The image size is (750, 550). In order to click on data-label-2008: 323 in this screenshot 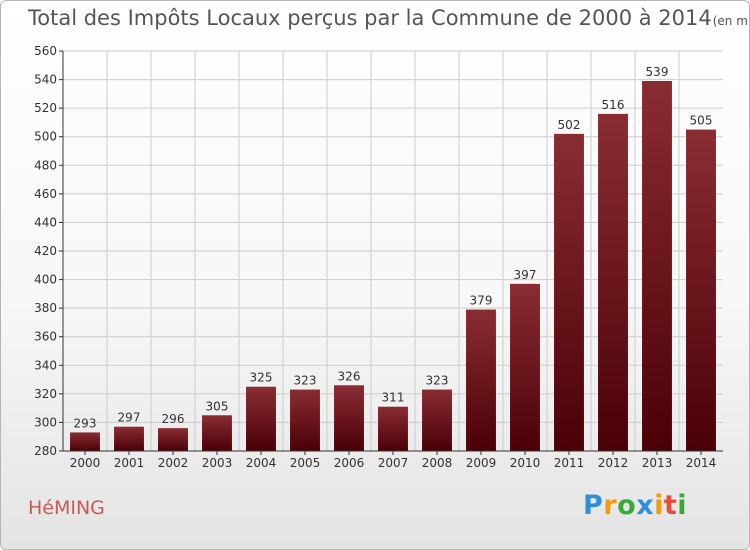, I will do `click(437, 381)`.